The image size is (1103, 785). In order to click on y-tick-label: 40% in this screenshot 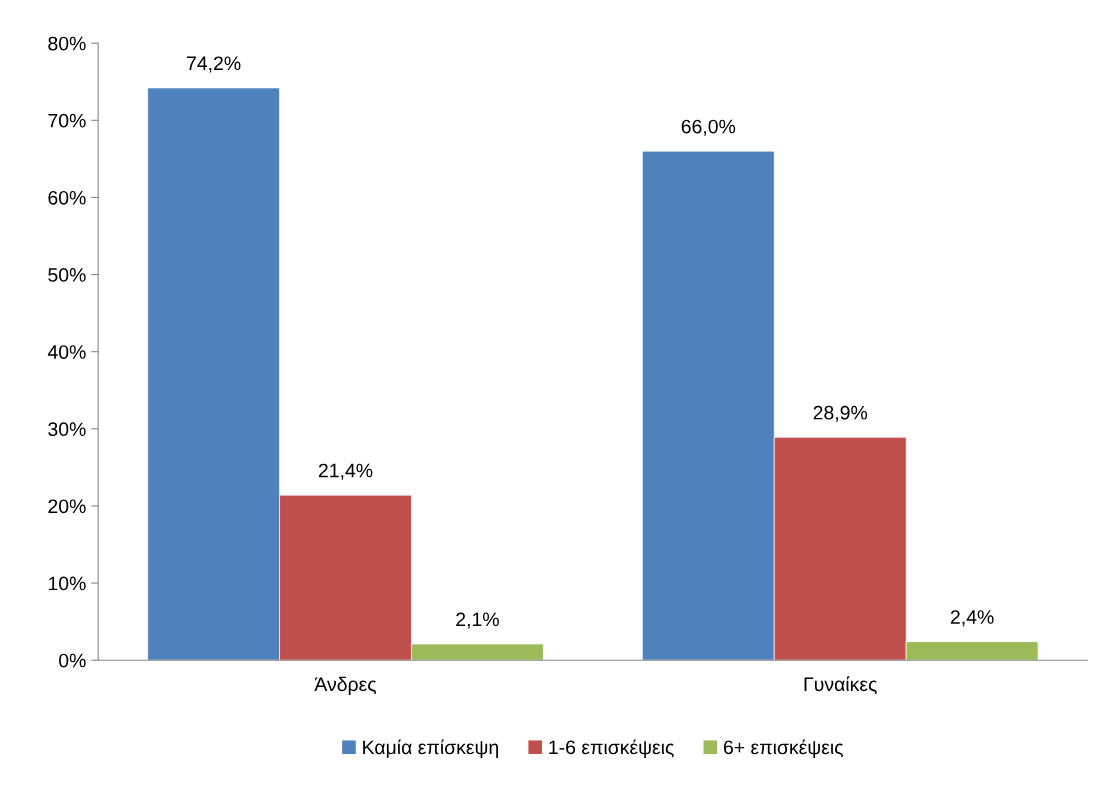, I will do `click(66, 352)`.